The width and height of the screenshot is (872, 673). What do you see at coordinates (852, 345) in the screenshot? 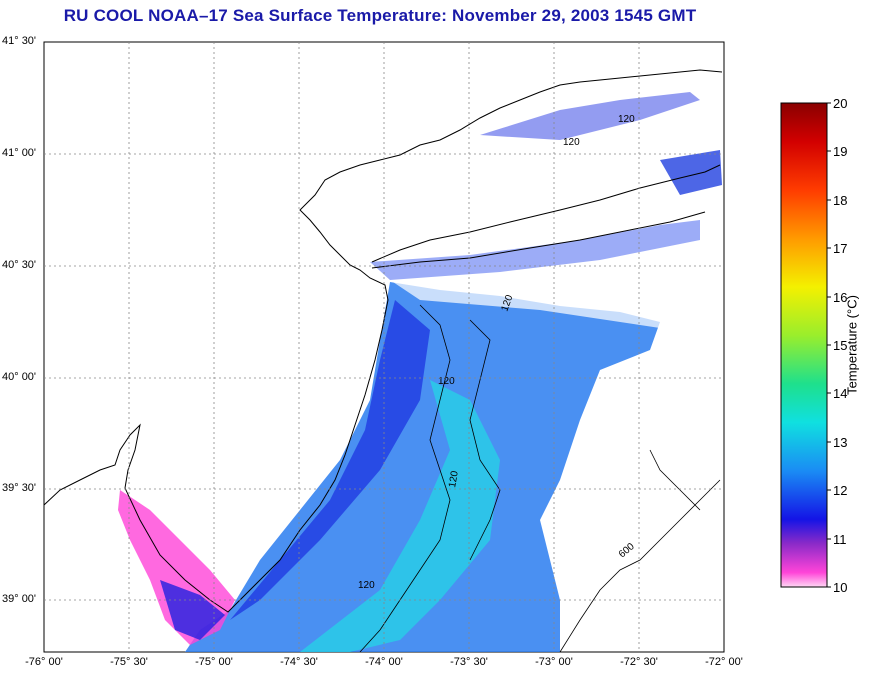
I see `colorbar-label: Temperature (°C)` at bounding box center [852, 345].